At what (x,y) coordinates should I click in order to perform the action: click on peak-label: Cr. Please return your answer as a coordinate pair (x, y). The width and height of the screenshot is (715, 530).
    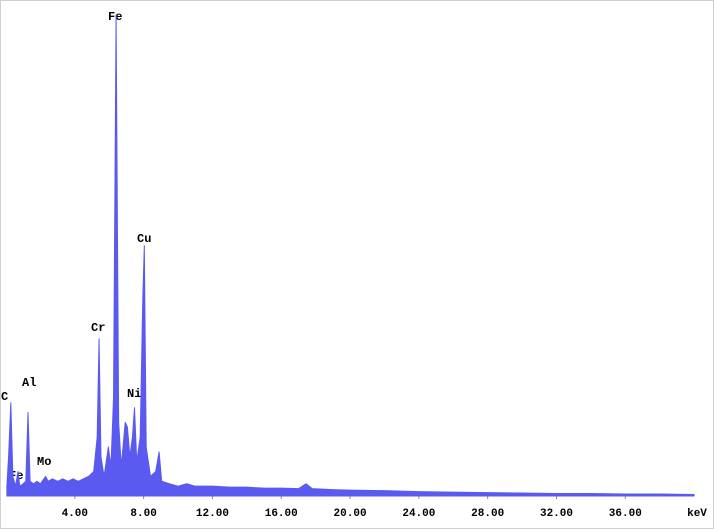
    Looking at the image, I should click on (98, 328).